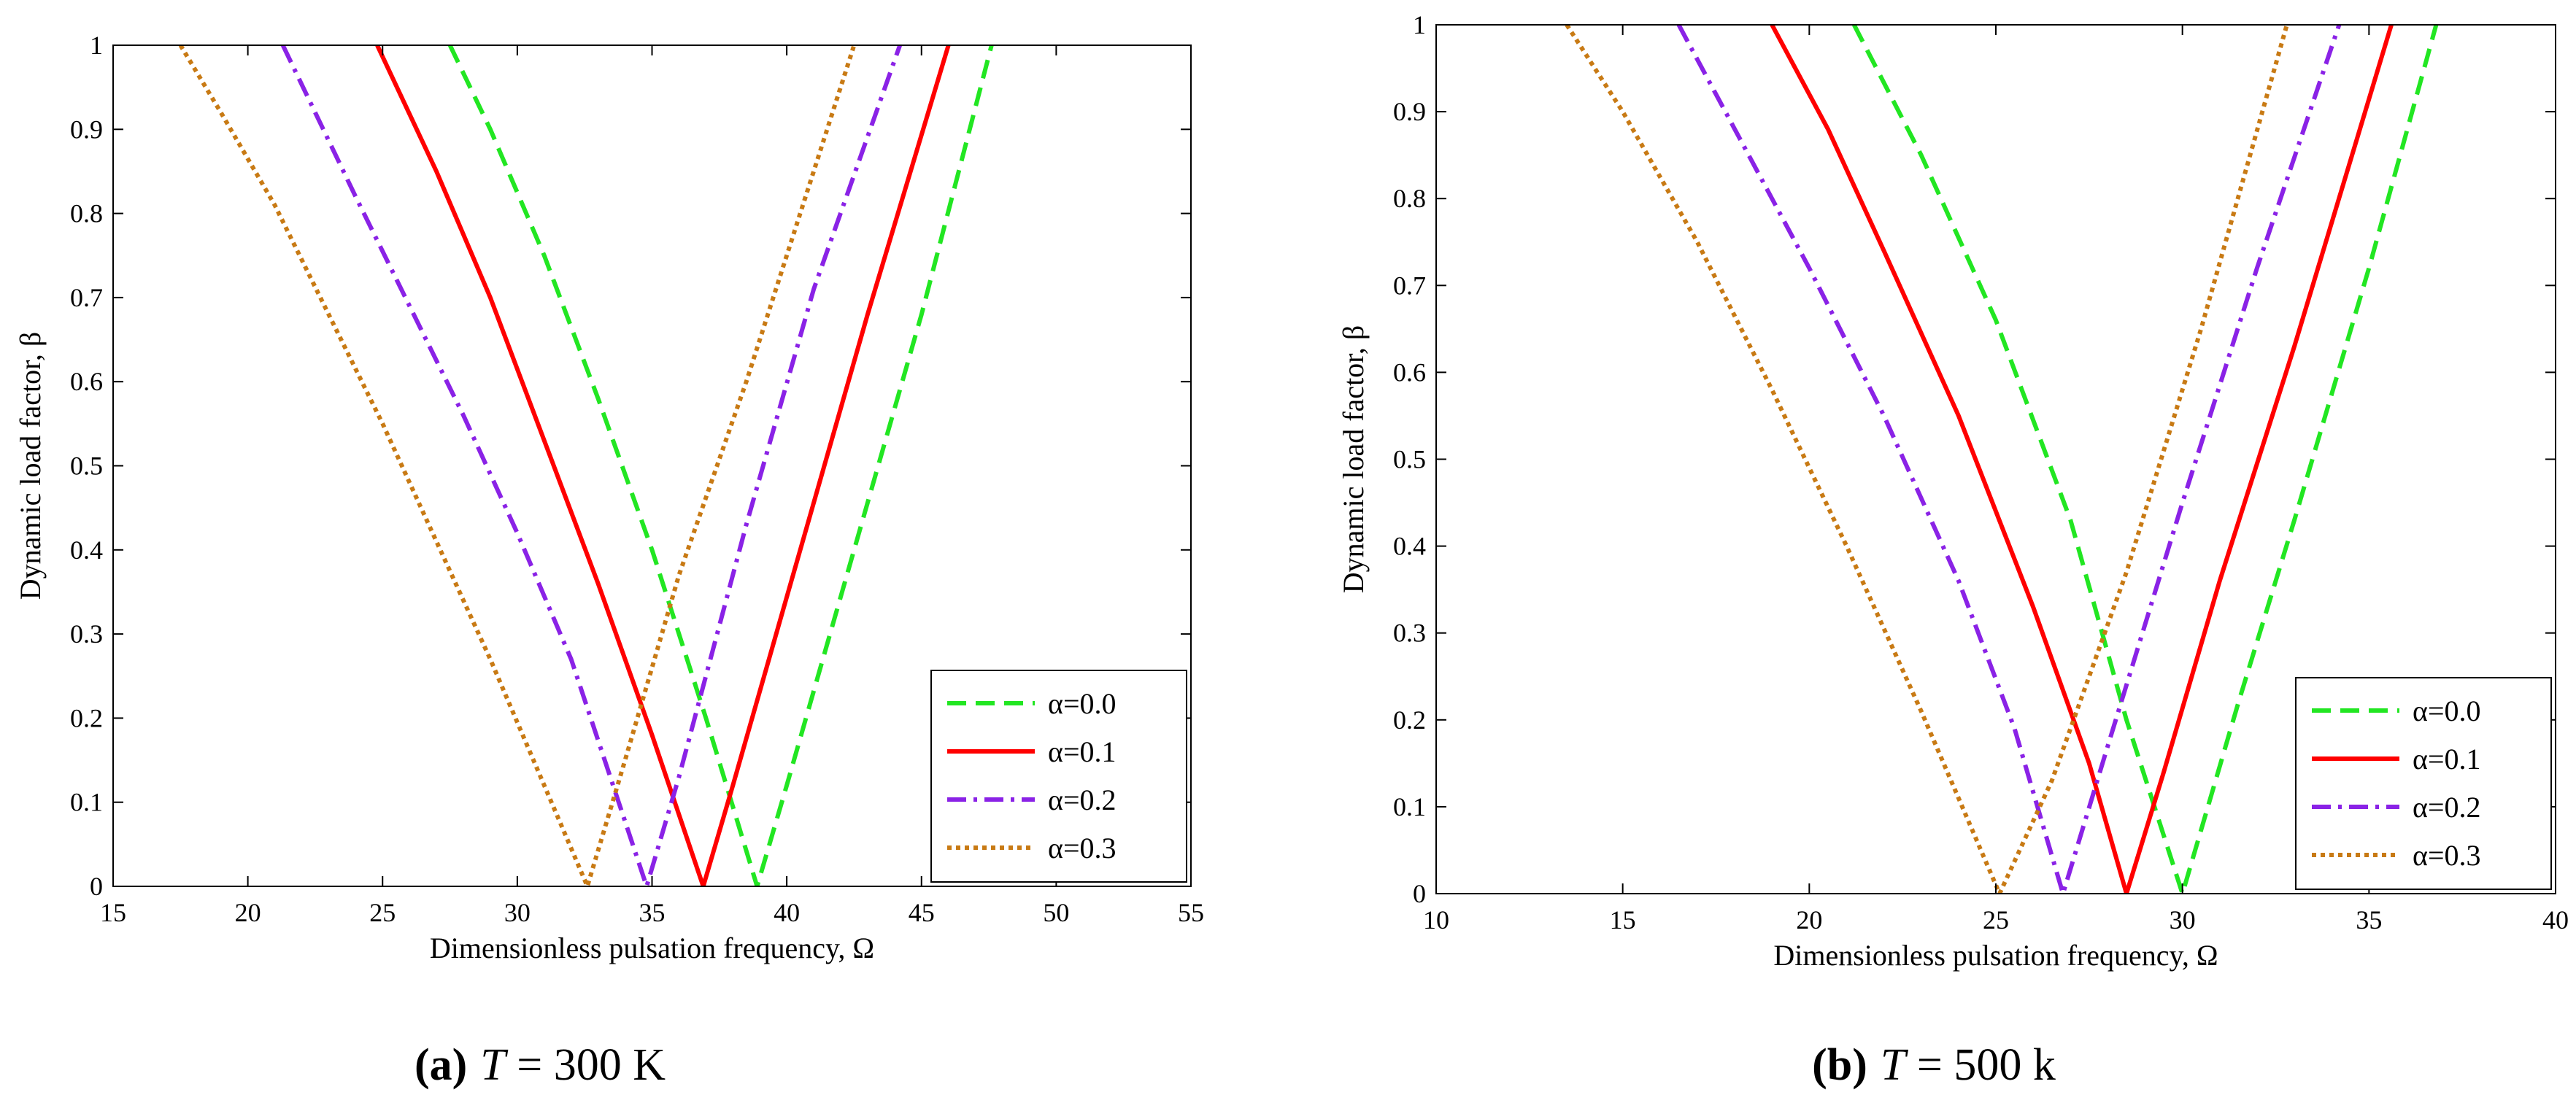 This screenshot has width=2576, height=1103. Describe the element at coordinates (1895, 1065) in the screenshot. I see `caption-b-var: T` at that location.